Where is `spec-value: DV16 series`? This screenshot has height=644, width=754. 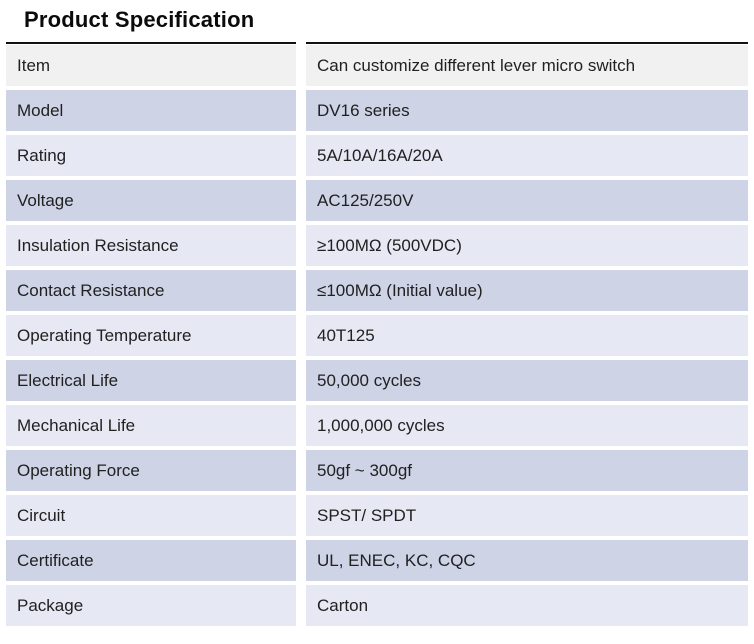
spec-value: DV16 series is located at coordinates (527, 110).